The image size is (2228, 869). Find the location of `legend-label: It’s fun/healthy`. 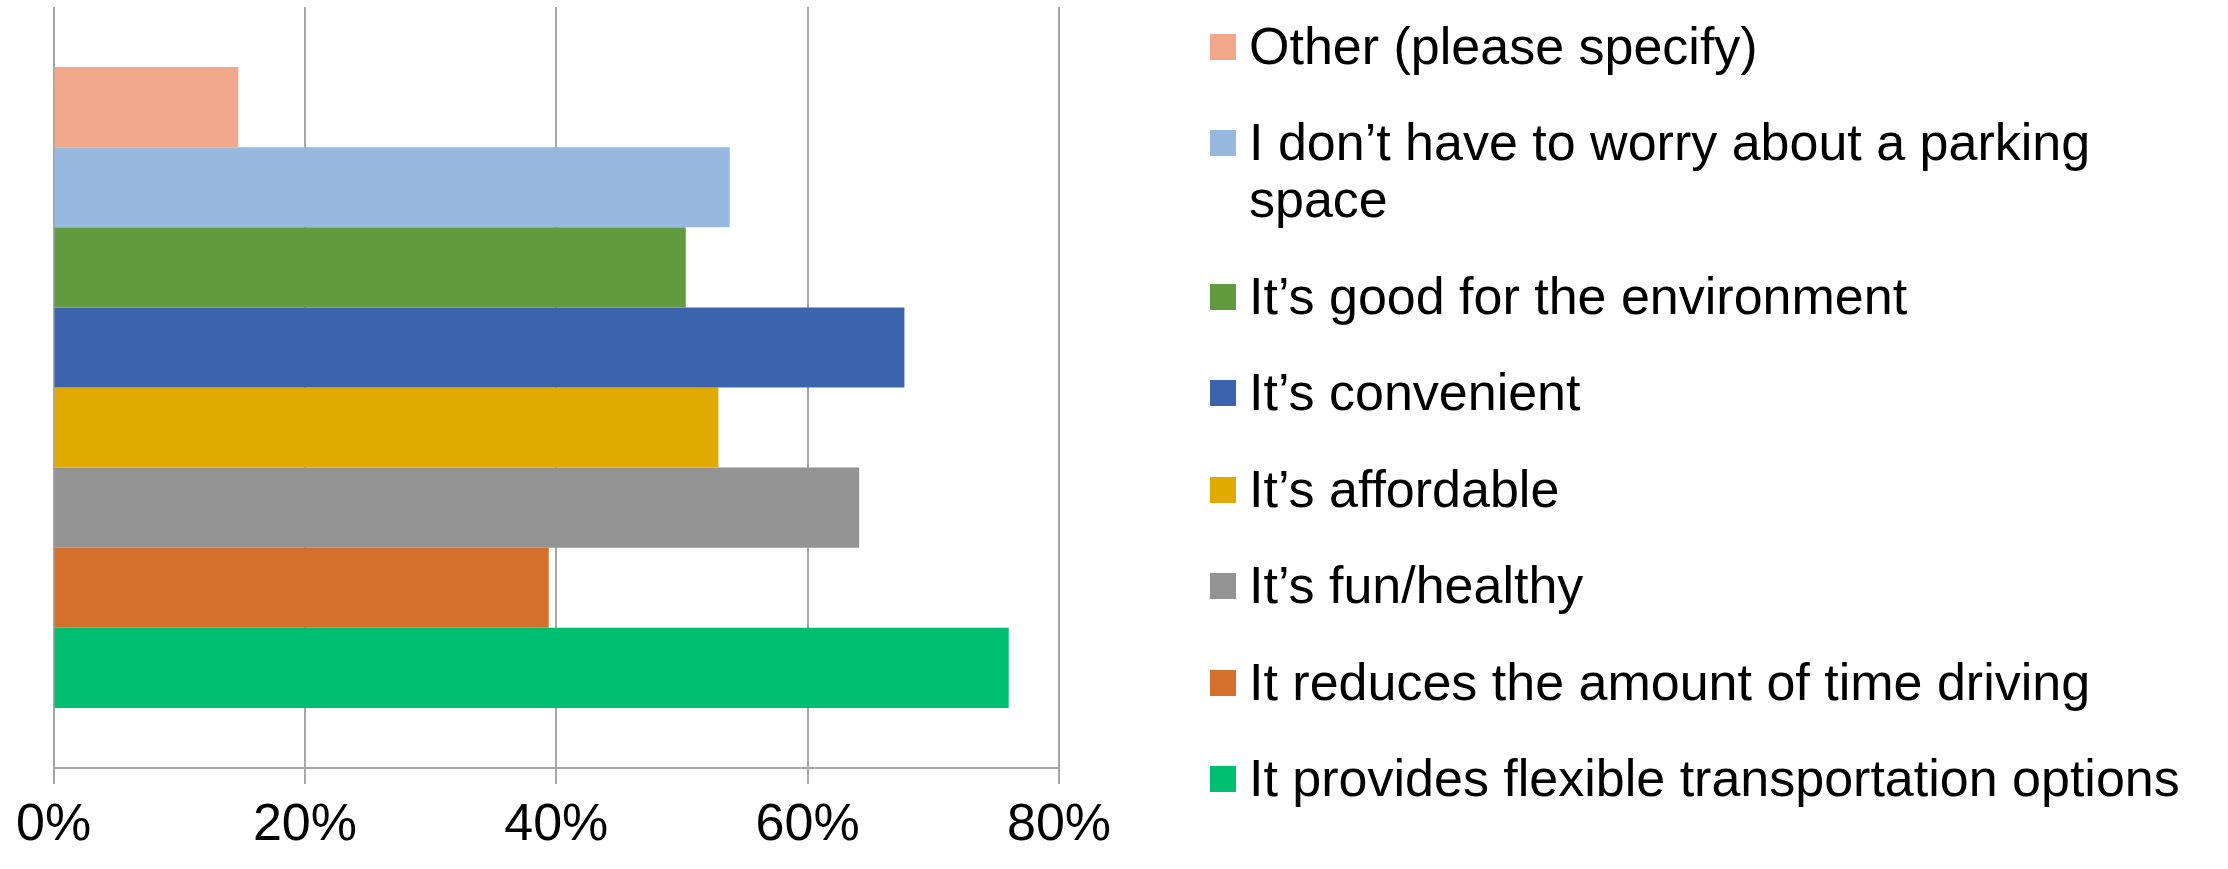

legend-label: It’s fun/healthy is located at coordinates (1416, 585).